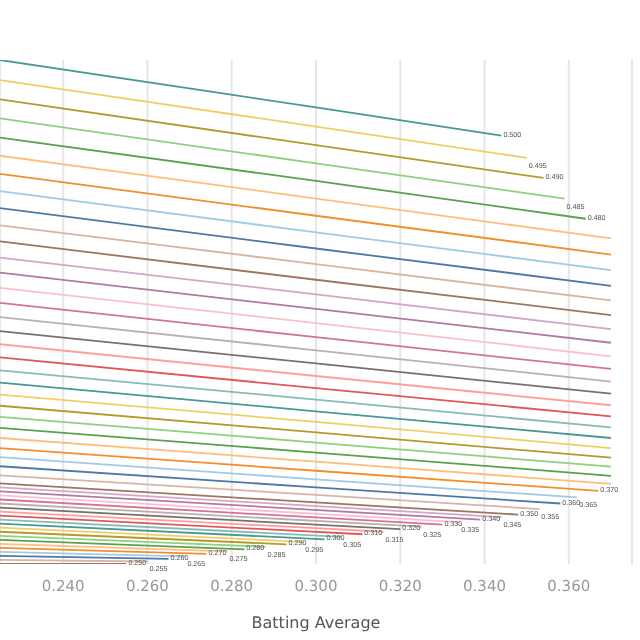  Describe the element at coordinates (316, 623) in the screenshot. I see `x-axis-title: Batting Average` at that location.